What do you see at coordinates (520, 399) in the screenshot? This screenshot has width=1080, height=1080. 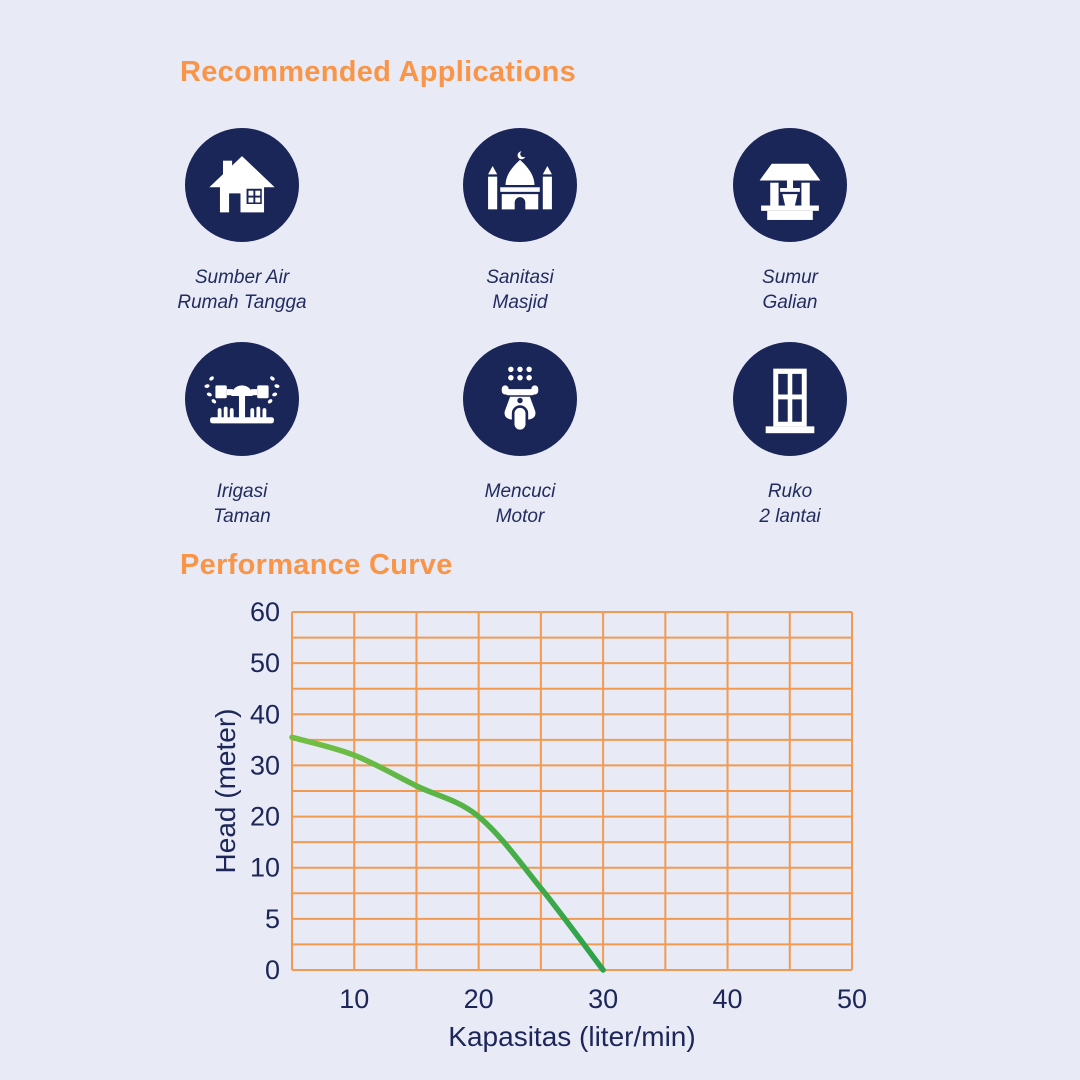 I see `scooter-icon` at bounding box center [520, 399].